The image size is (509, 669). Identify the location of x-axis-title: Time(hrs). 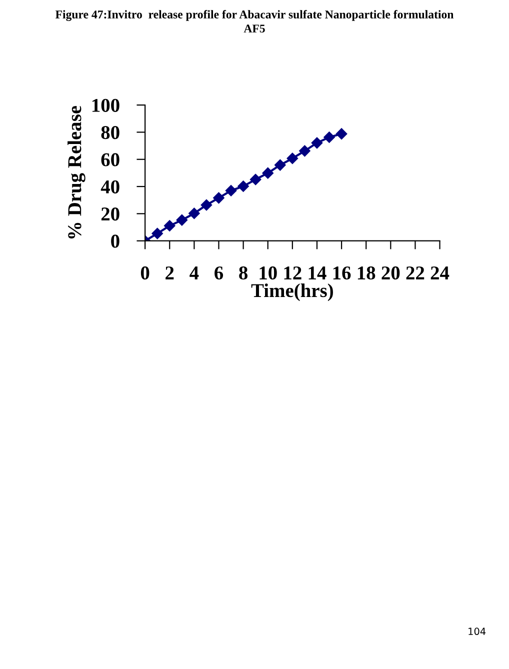
(292, 292).